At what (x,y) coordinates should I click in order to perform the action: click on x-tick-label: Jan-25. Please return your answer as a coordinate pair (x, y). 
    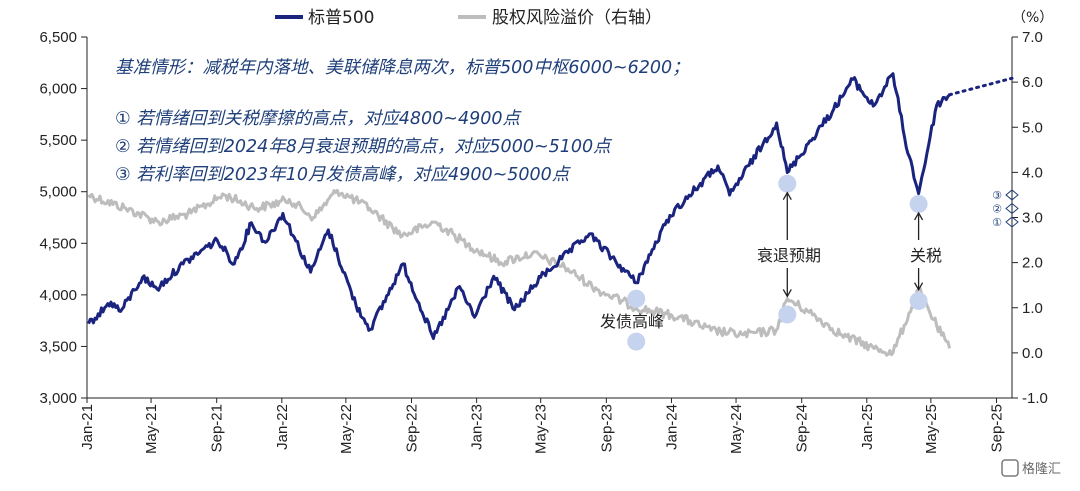
    Looking at the image, I should click on (867, 427).